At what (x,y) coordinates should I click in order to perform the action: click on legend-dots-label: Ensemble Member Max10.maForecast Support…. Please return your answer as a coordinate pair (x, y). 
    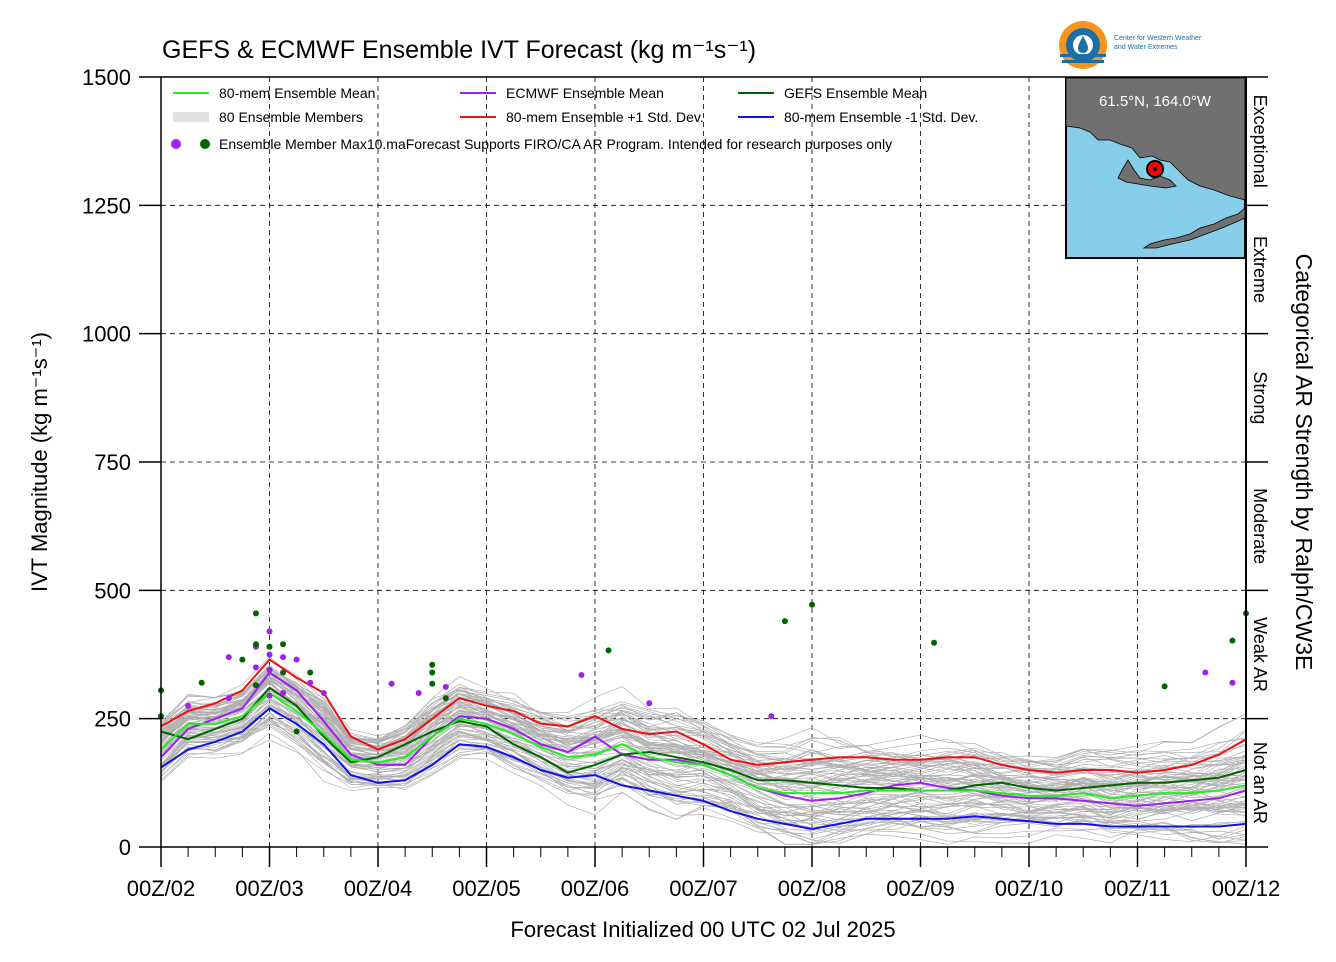
    Looking at the image, I should click on (555, 144).